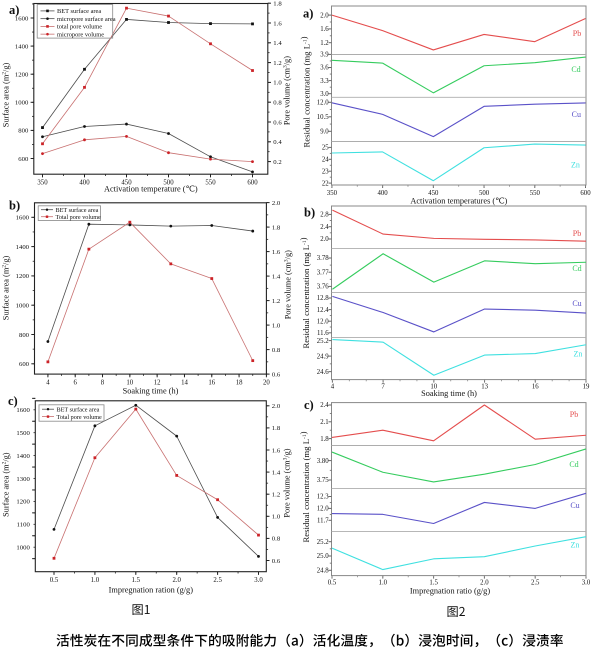 This screenshot has width=600, height=662. I want to click on svg-text:Residual concentration (mg L-1: Residual concentration (mg L-1), so click(305, 91).